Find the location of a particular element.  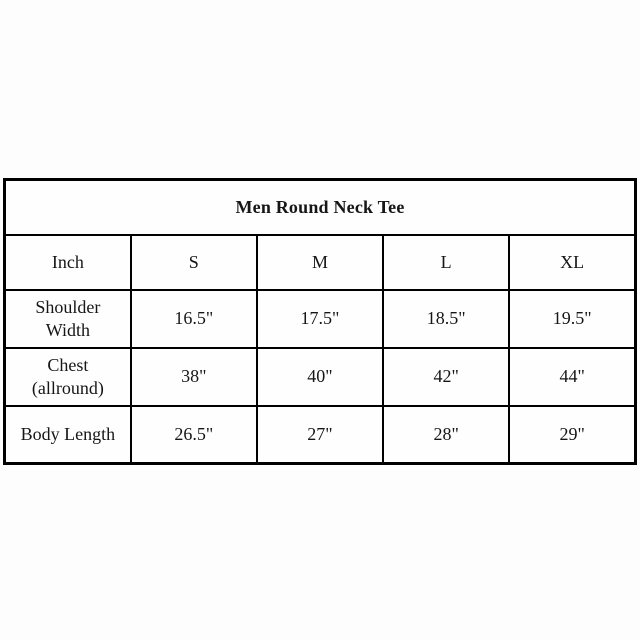

cell-value: 17.5" is located at coordinates (320, 318).